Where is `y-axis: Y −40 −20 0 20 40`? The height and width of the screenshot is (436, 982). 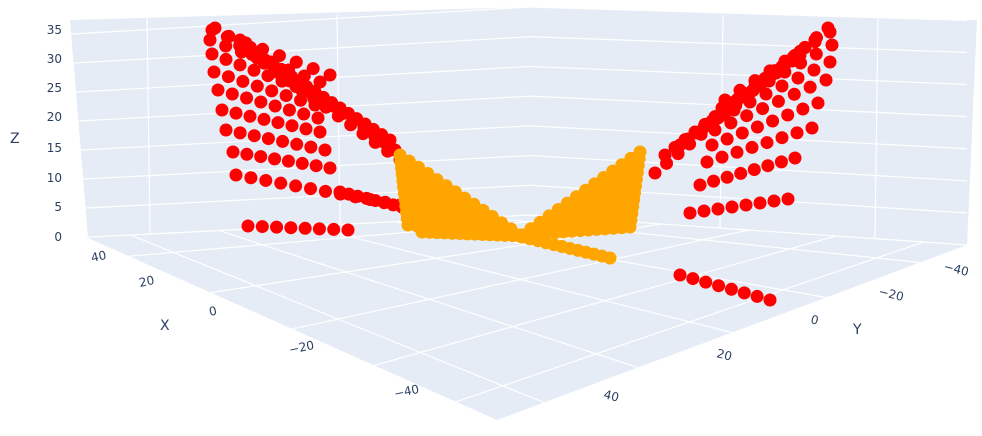 y-axis: Y −40 −20 0 20 40 is located at coordinates (786, 331).